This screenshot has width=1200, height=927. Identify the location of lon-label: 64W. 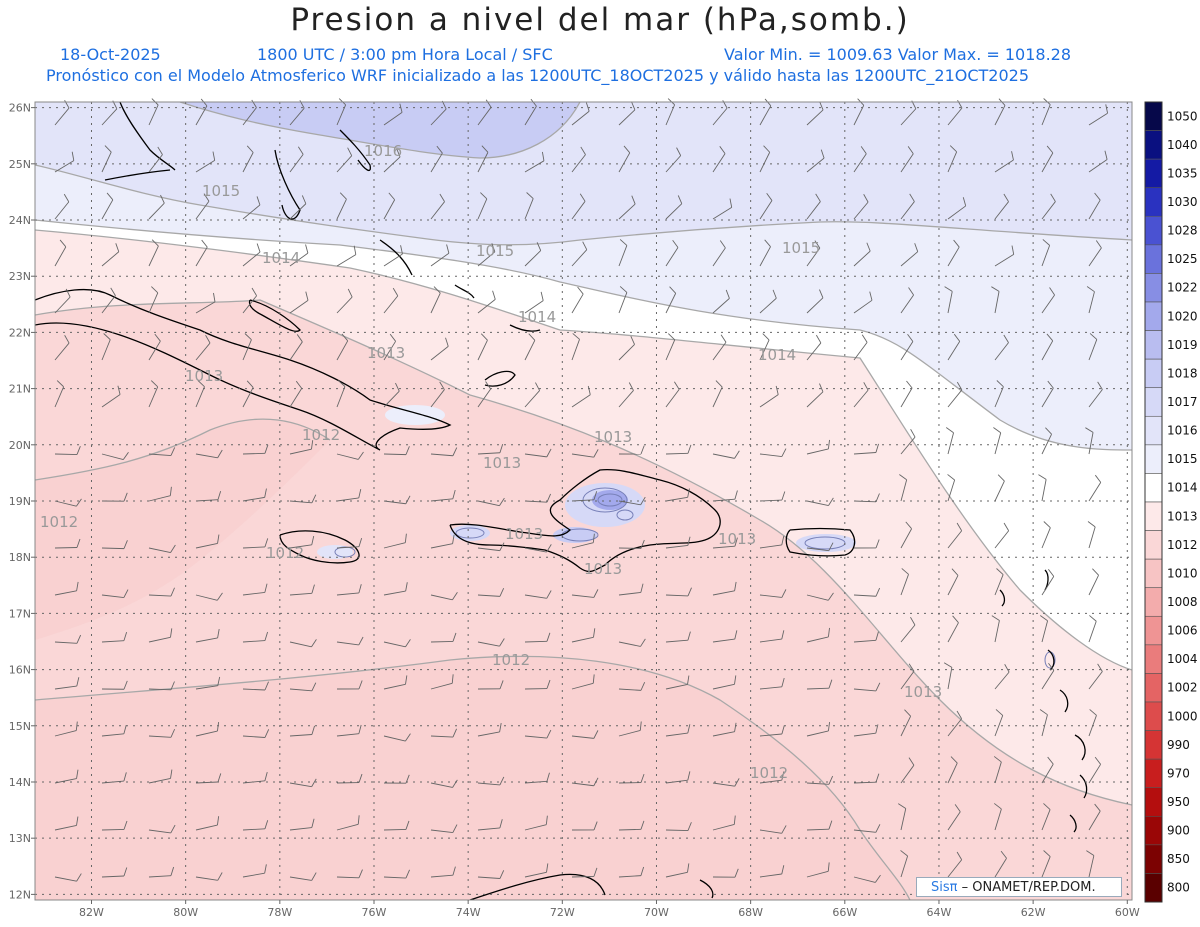
(939, 912).